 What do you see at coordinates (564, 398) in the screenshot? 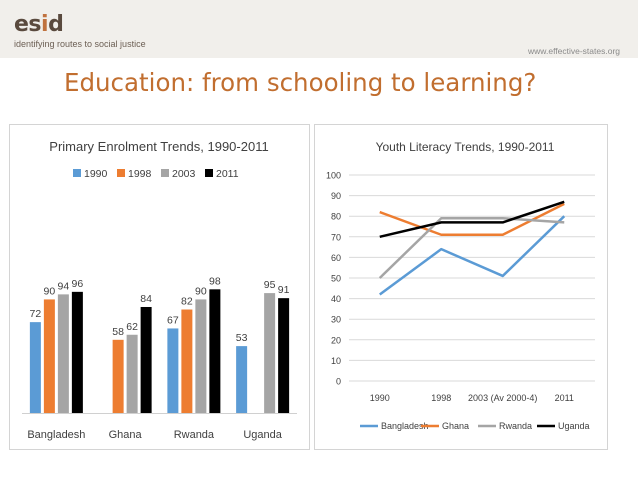
I see `x-tick-label-3: 2011` at bounding box center [564, 398].